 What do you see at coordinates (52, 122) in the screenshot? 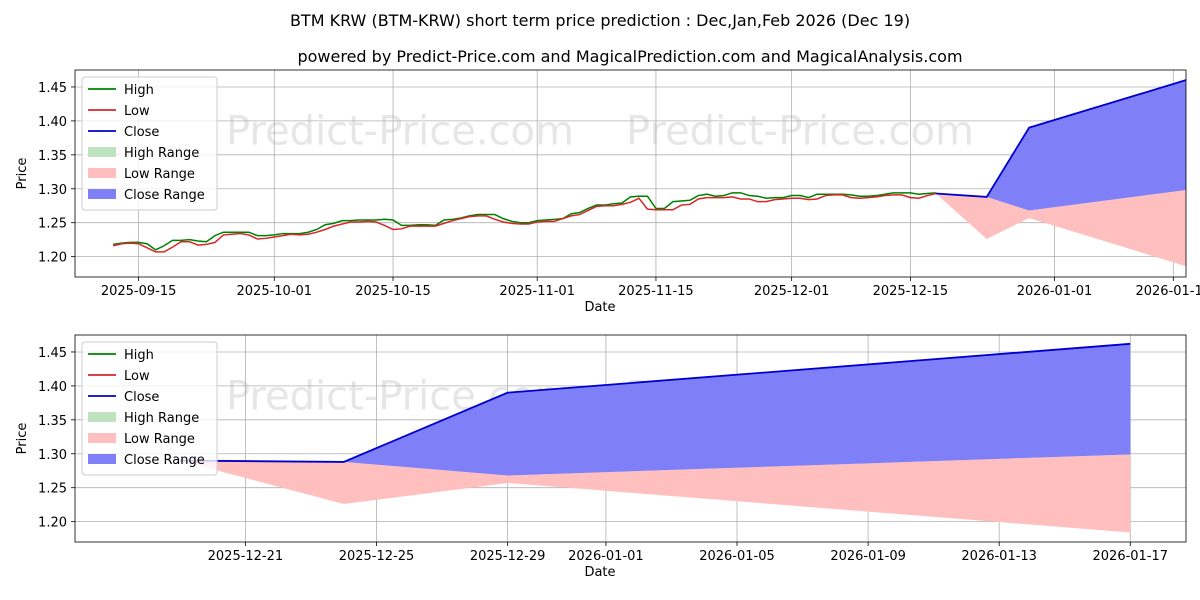
I see `top-ytick-label: 1.40` at bounding box center [52, 122].